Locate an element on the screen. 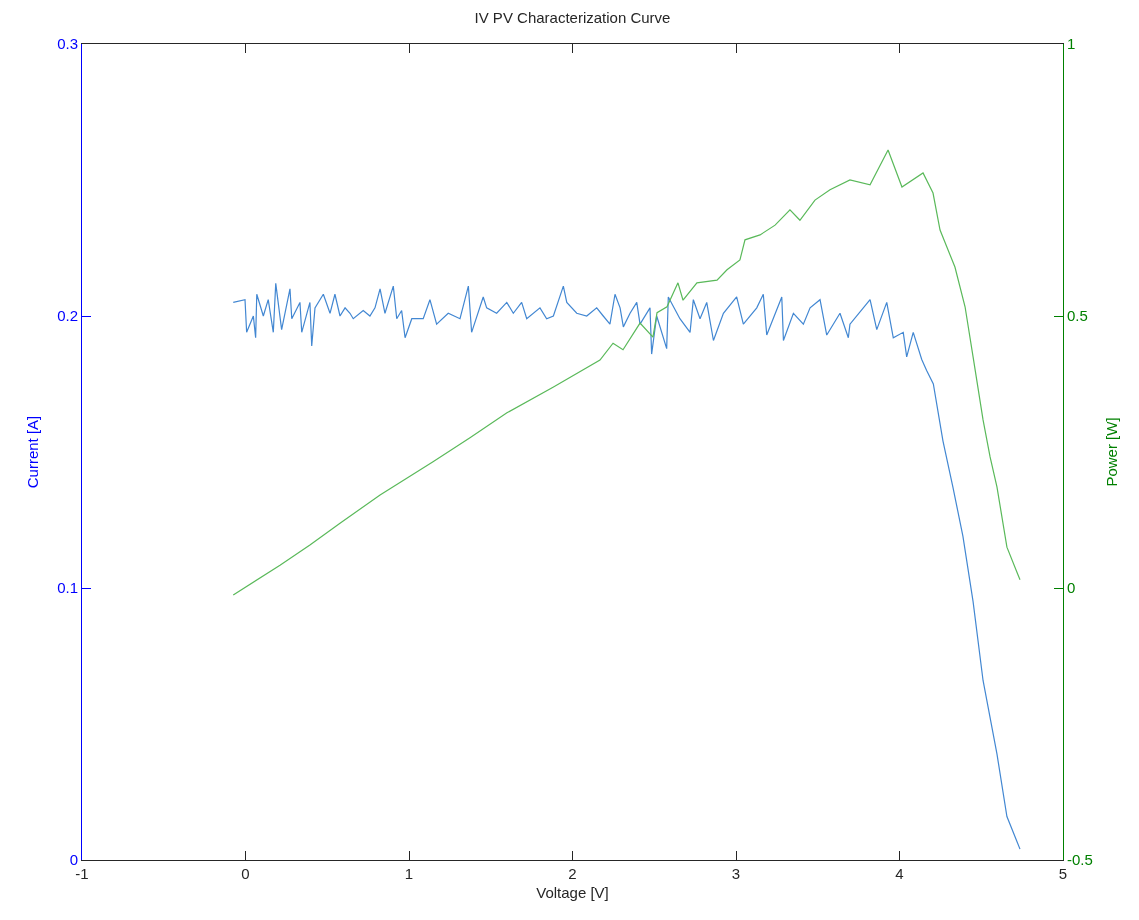 The width and height of the screenshot is (1139, 920). x-tick-label: 2 is located at coordinates (572, 873).